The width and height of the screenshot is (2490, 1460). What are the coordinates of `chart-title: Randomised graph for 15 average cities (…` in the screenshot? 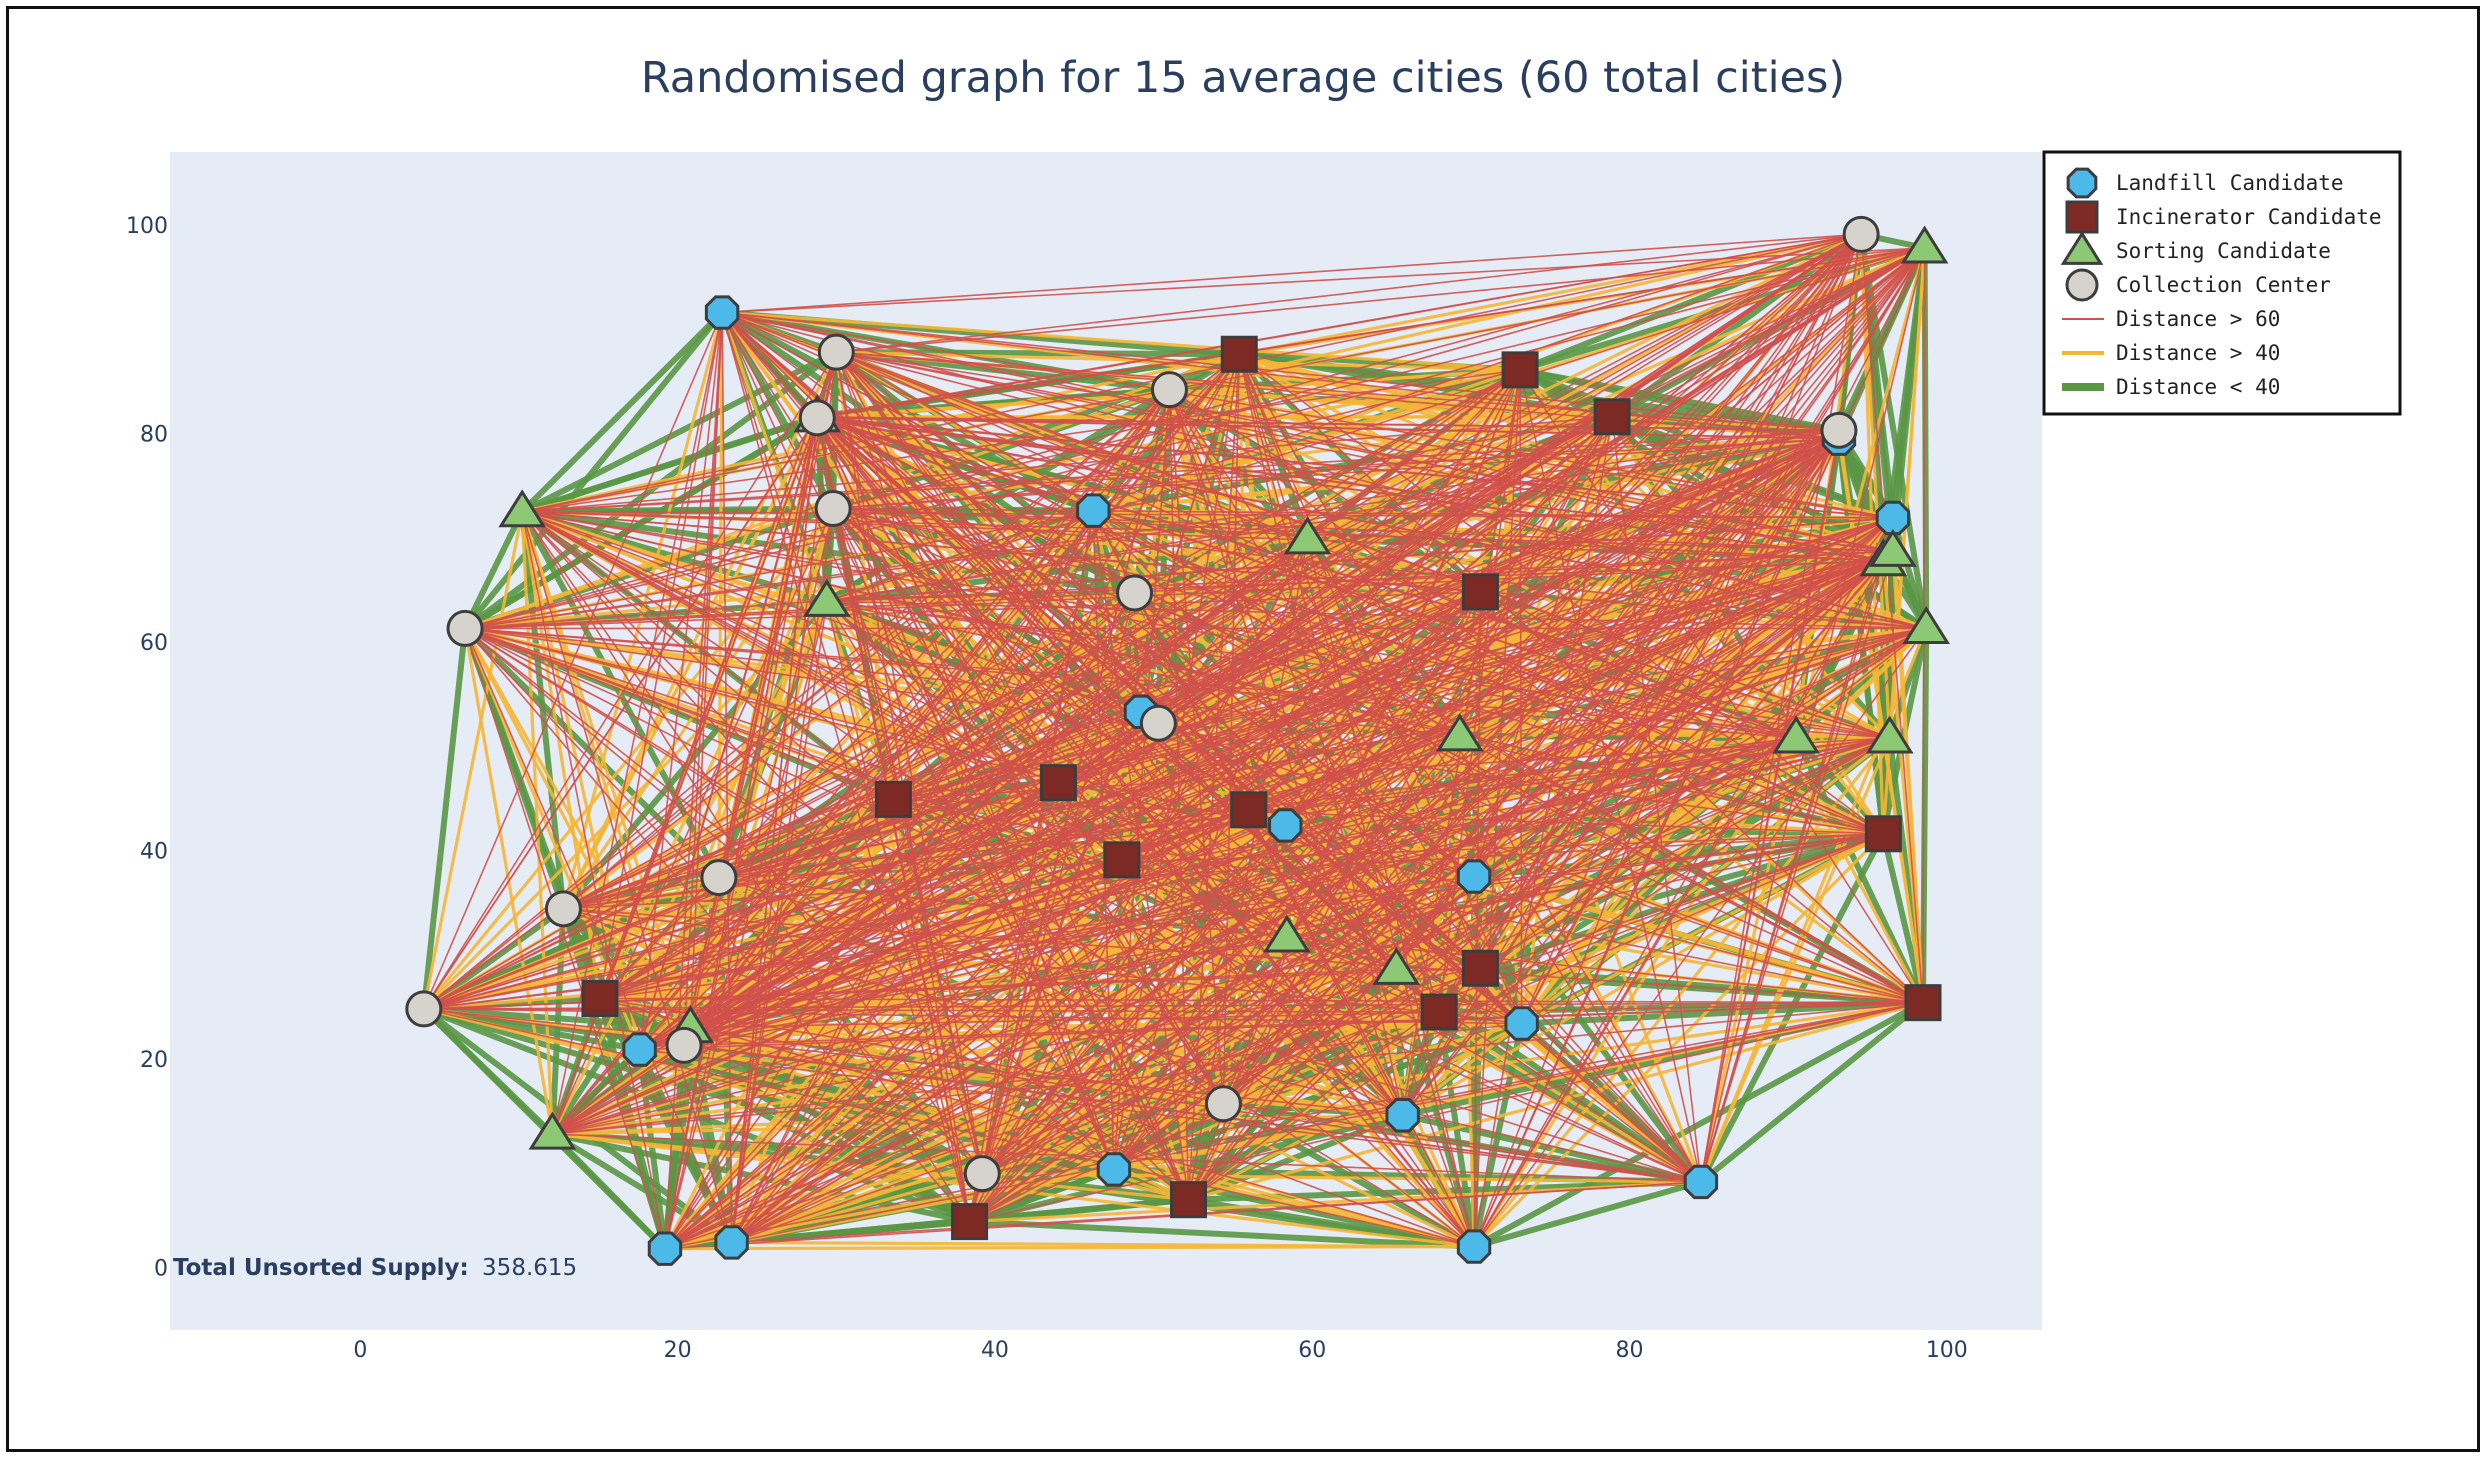 It's located at (1243, 78).